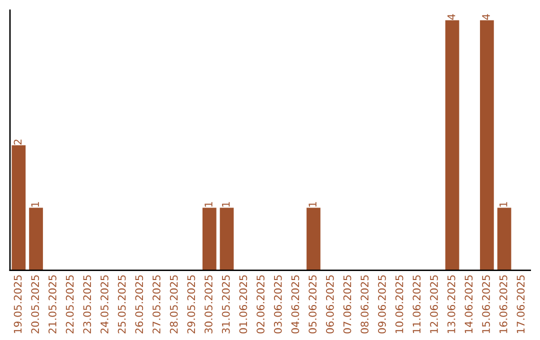 The width and height of the screenshot is (540, 340). Describe the element at coordinates (434, 304) in the screenshot. I see `x-tick-label: 12.06.2025` at that location.